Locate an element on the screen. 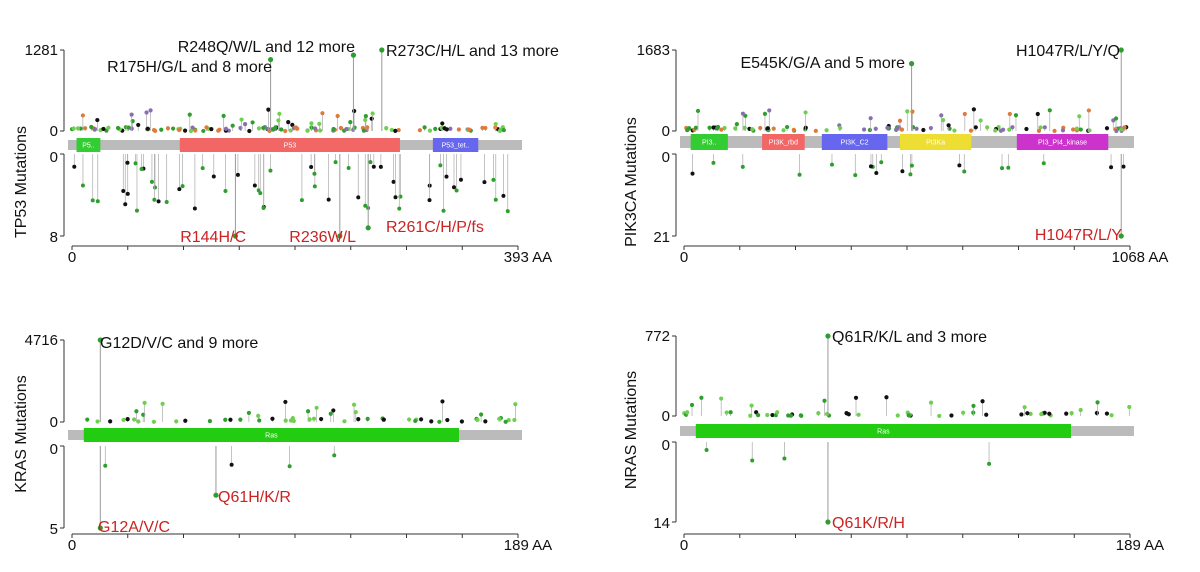 This screenshot has width=1200, height=572. domain-label: Ras is located at coordinates (271, 436).